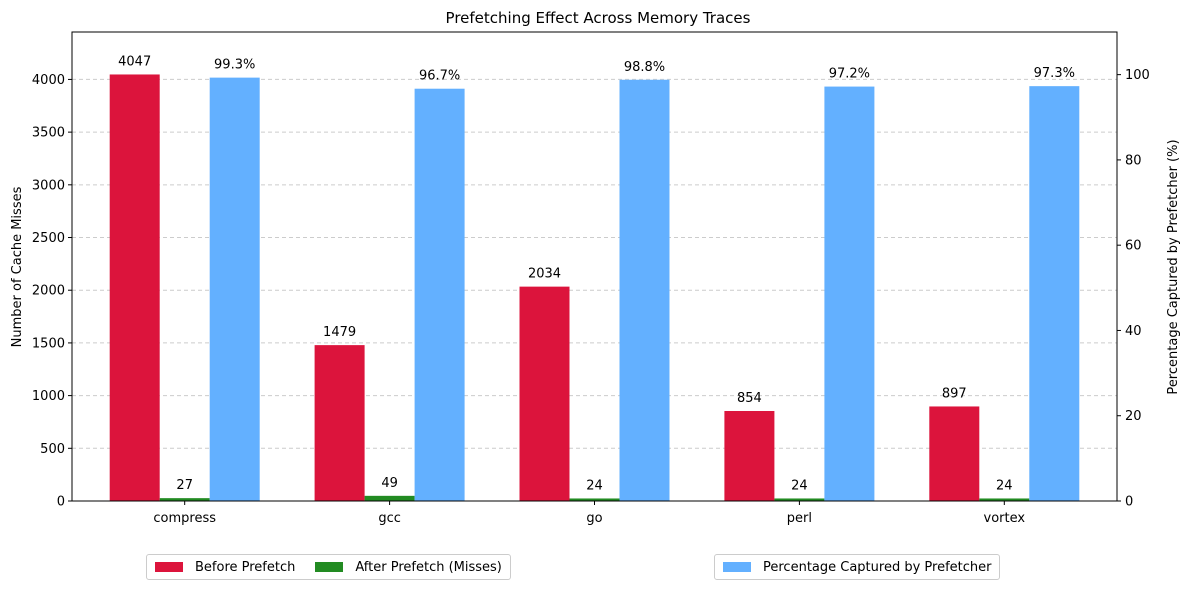  I want to click on bar-data-label: 97.3%, so click(1054, 73).